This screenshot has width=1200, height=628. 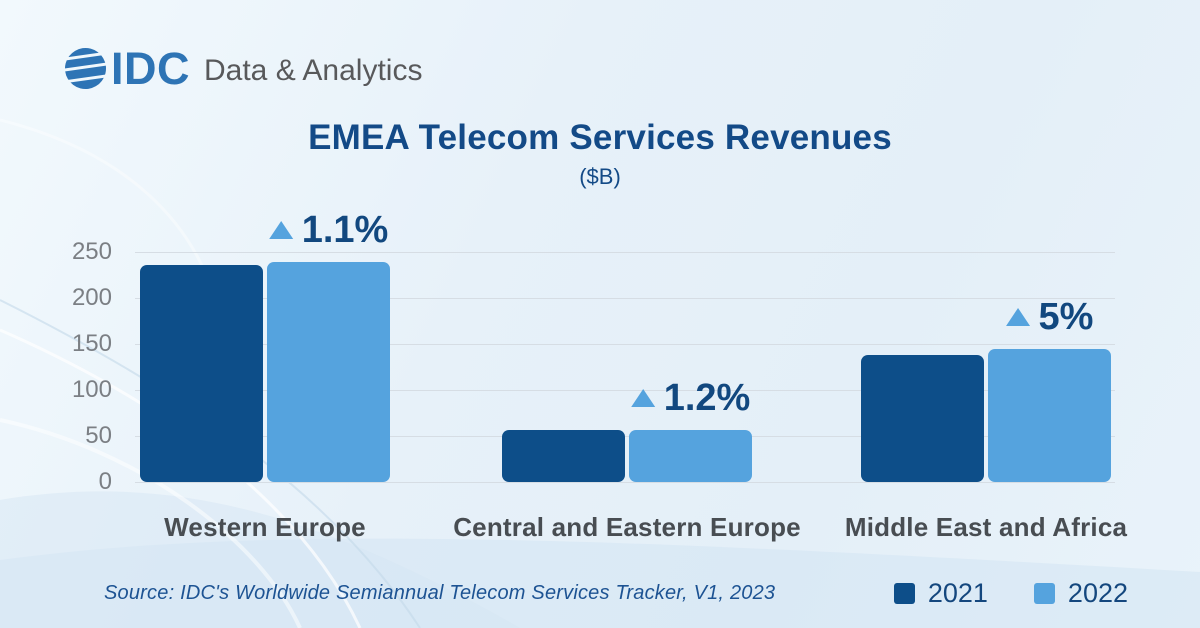 What do you see at coordinates (922, 418) in the screenshot?
I see `bar-2021-middle-east-and-africa` at bounding box center [922, 418].